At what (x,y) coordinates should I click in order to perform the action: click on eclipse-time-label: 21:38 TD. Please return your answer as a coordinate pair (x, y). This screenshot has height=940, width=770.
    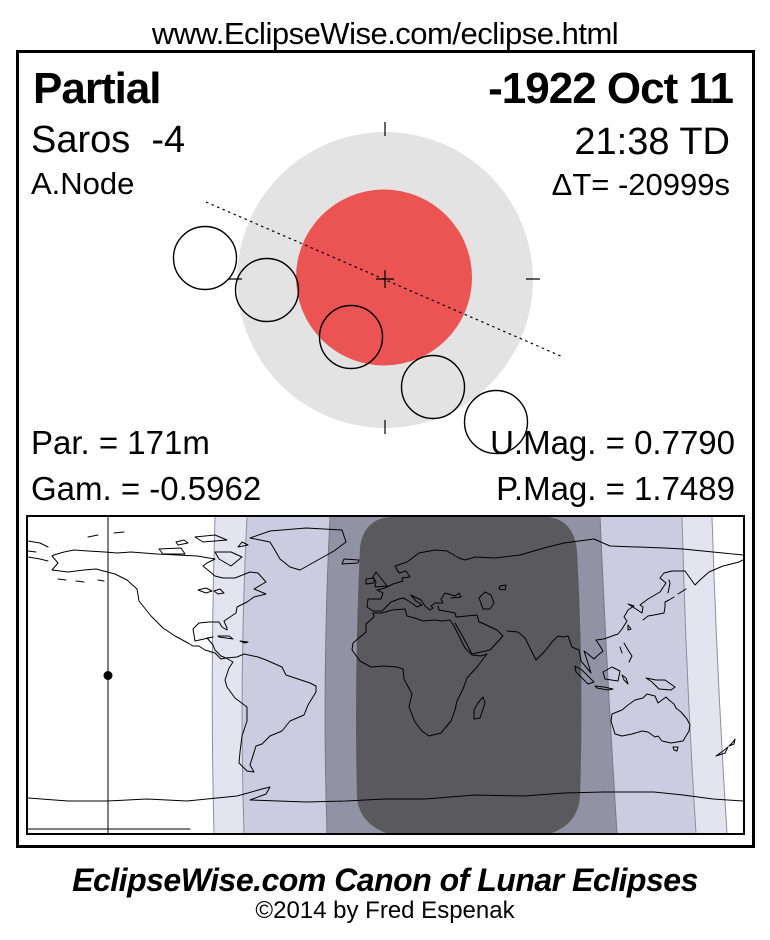
    Looking at the image, I should click on (652, 142).